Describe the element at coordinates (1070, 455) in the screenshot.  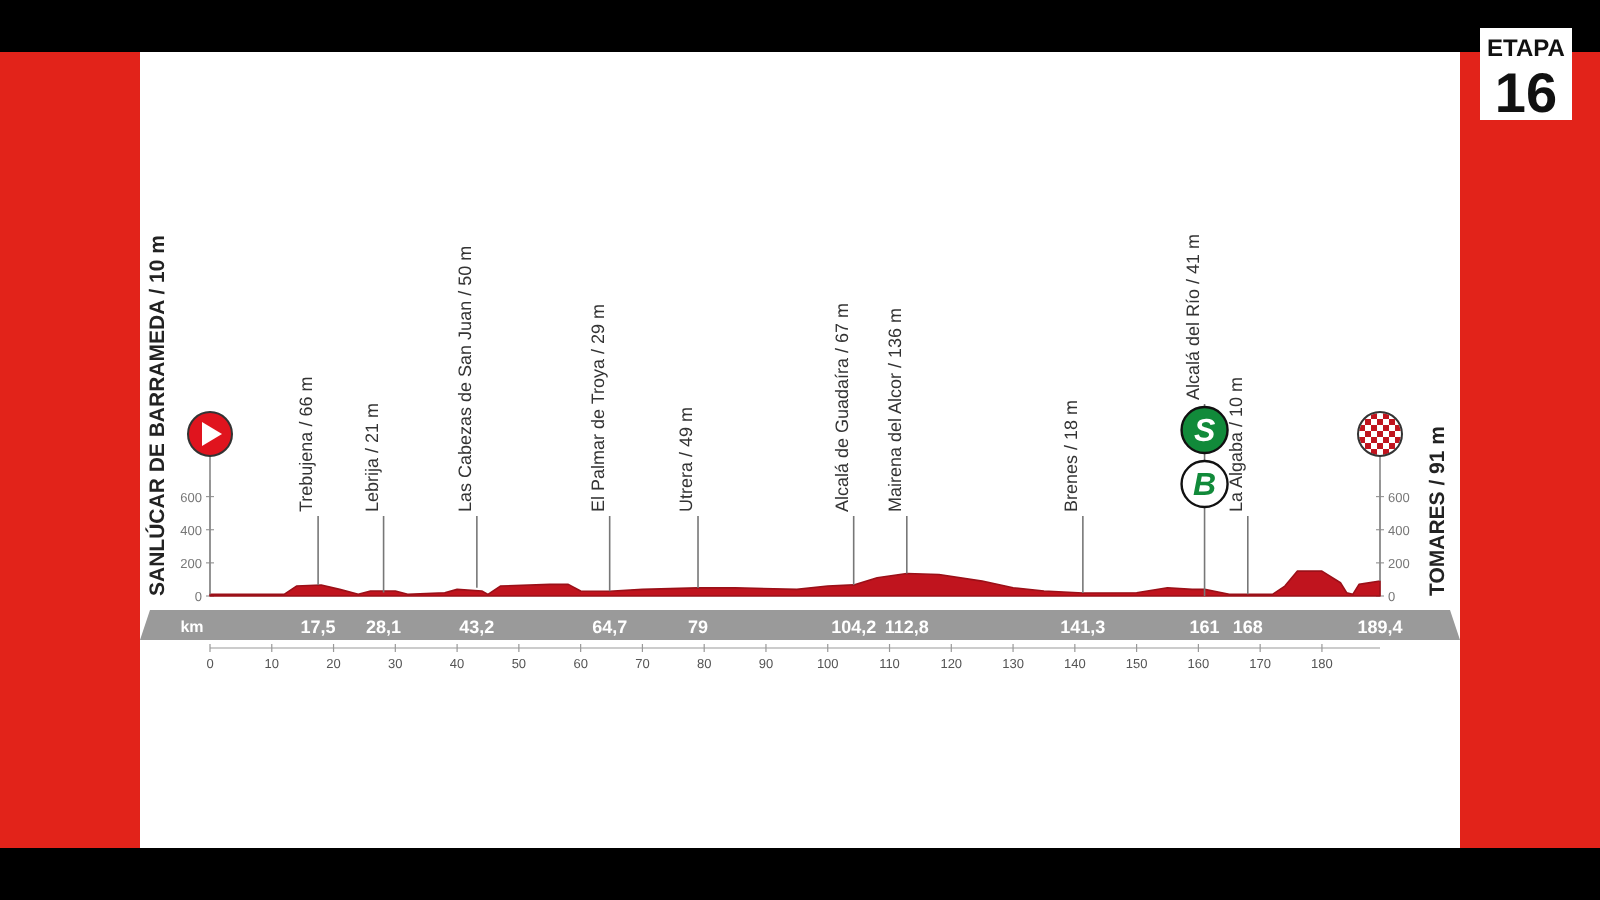
I see `annotation: Brenes / 18 m` at that location.